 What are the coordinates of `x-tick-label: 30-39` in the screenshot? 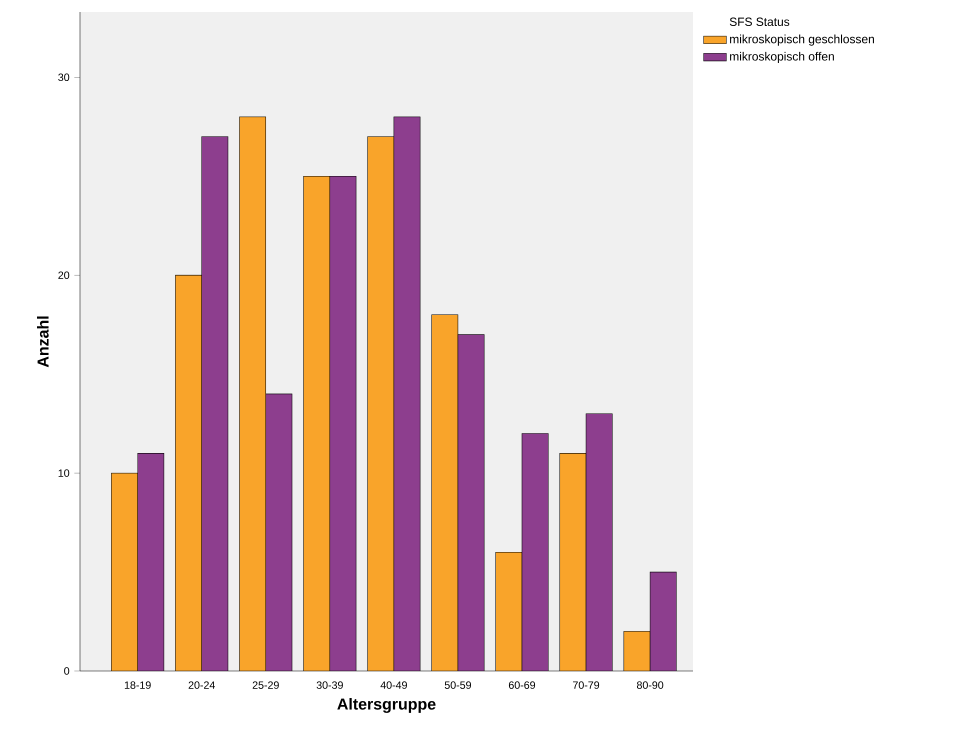 It's located at (329, 685).